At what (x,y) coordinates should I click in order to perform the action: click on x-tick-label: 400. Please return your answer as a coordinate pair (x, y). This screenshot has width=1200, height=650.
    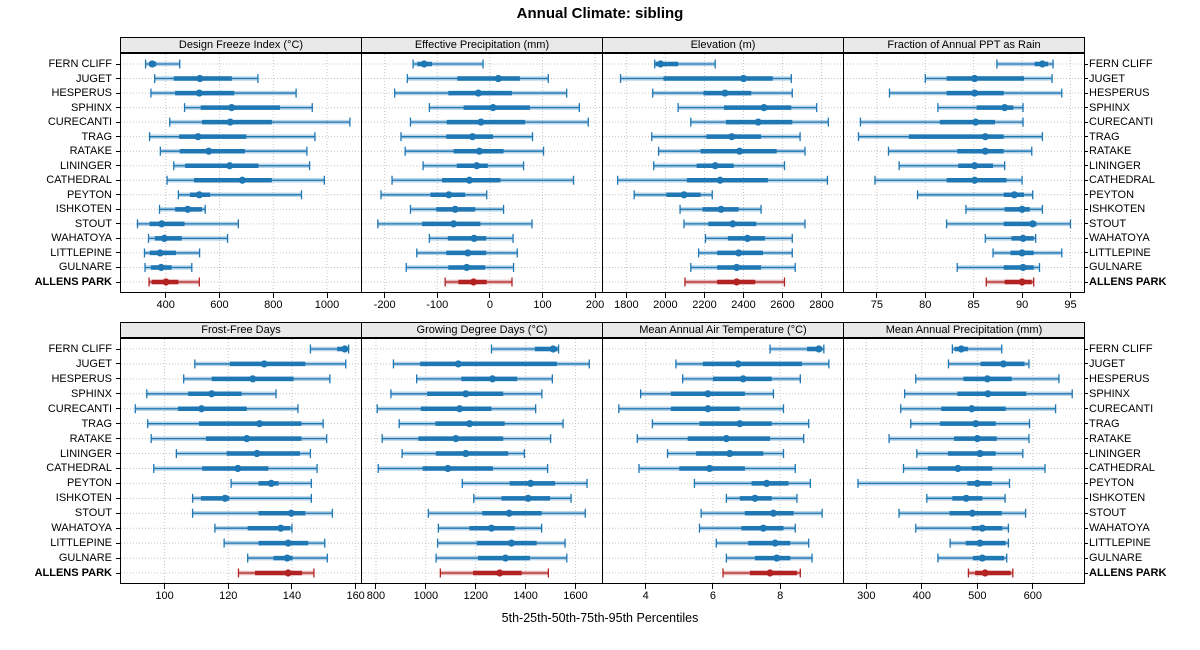
    Looking at the image, I should click on (921, 596).